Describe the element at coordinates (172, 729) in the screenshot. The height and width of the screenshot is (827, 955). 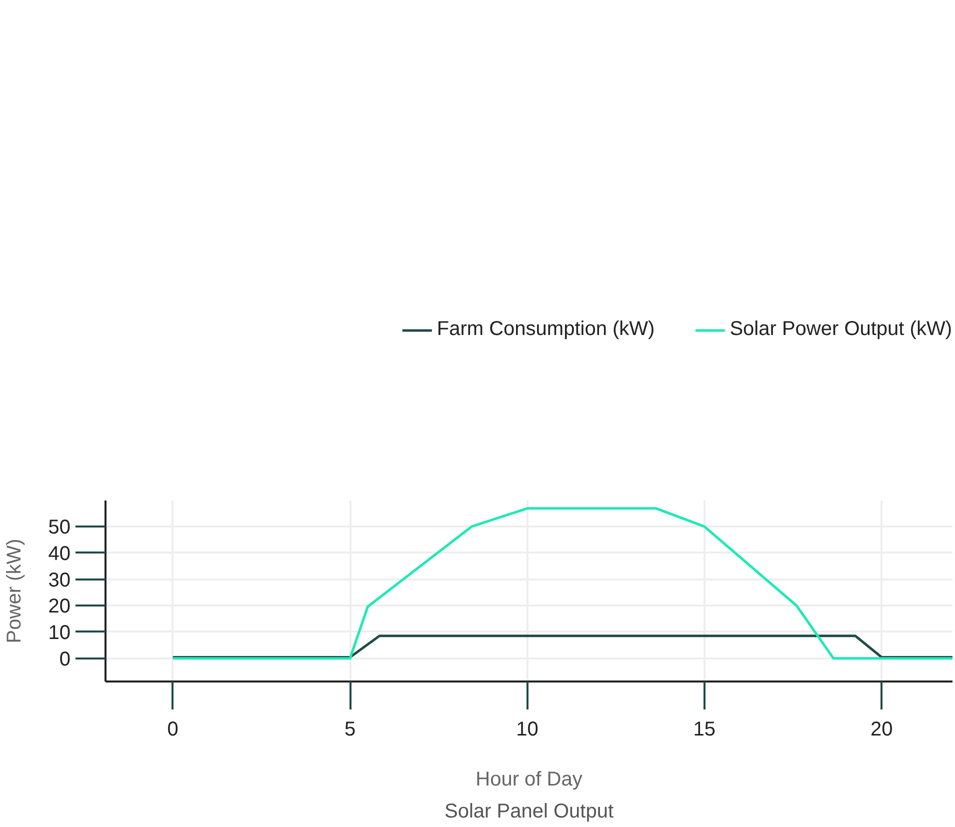
I see `x-tick-label: 0` at that location.